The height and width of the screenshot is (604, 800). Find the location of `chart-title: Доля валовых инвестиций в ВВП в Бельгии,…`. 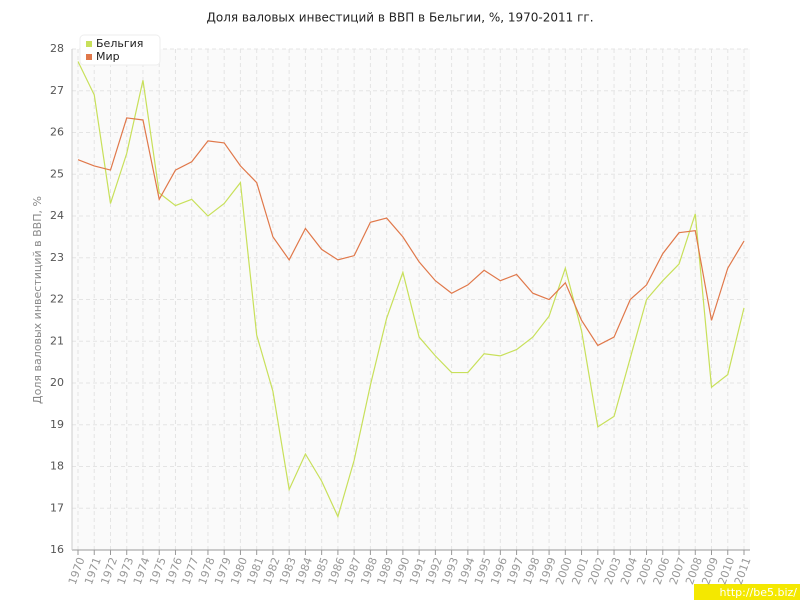

chart-title: Доля валовых инвестиций в ВВП в Бельгии,… is located at coordinates (399, 18).